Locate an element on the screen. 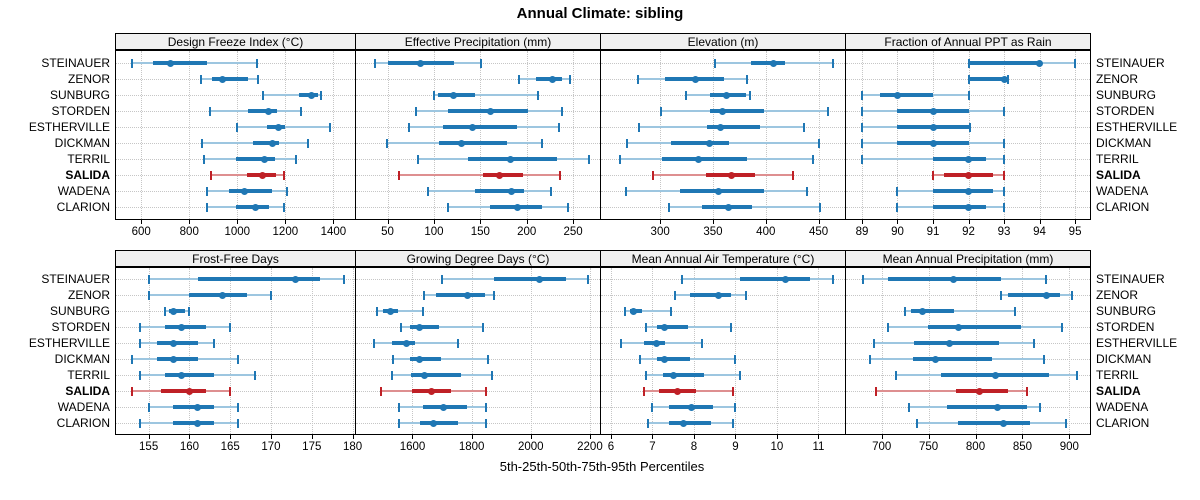  axis-tick-label: 250 is located at coordinates (573, 232).